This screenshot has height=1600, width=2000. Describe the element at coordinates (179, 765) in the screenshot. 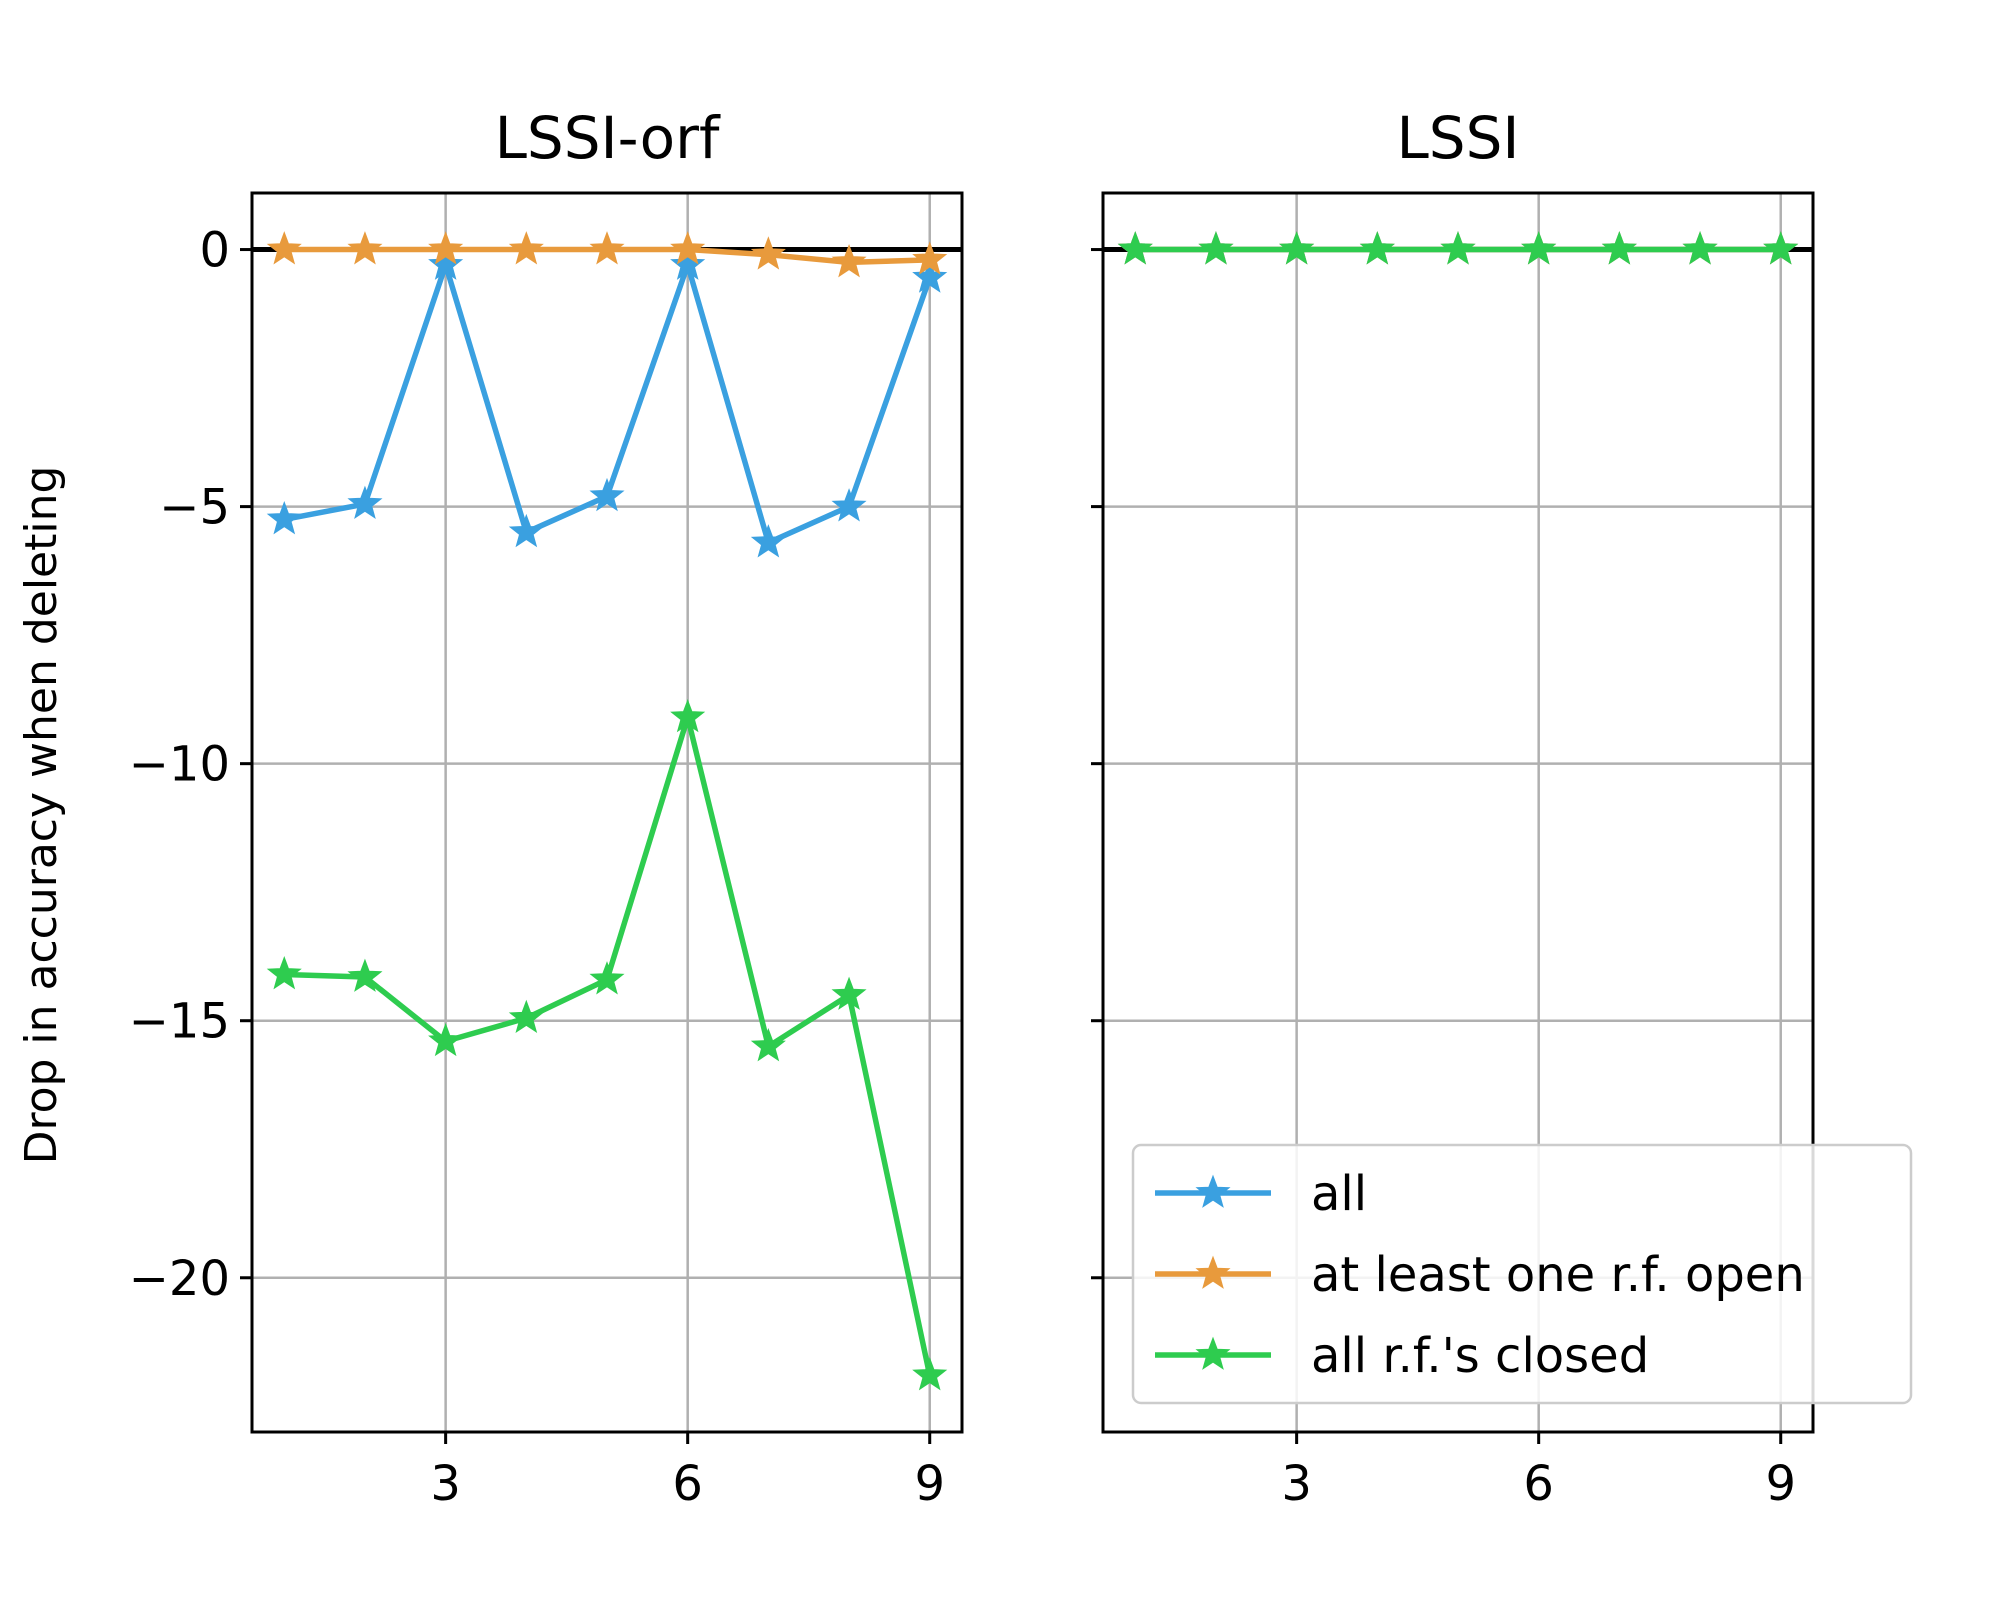

I see `y-tick-label: −10` at that location.